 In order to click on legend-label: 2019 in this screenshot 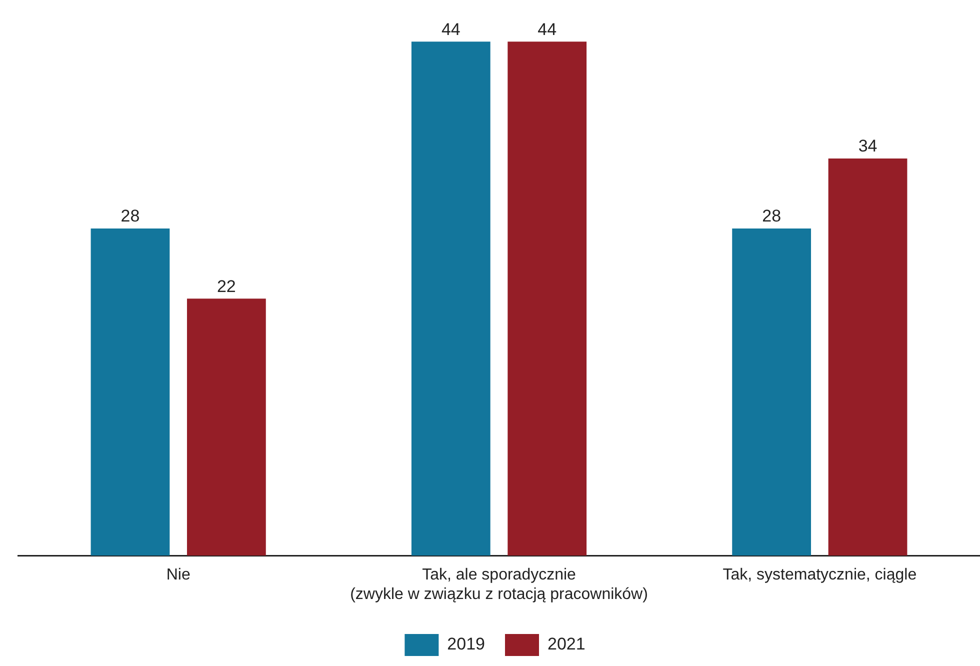, I will do `click(466, 644)`.